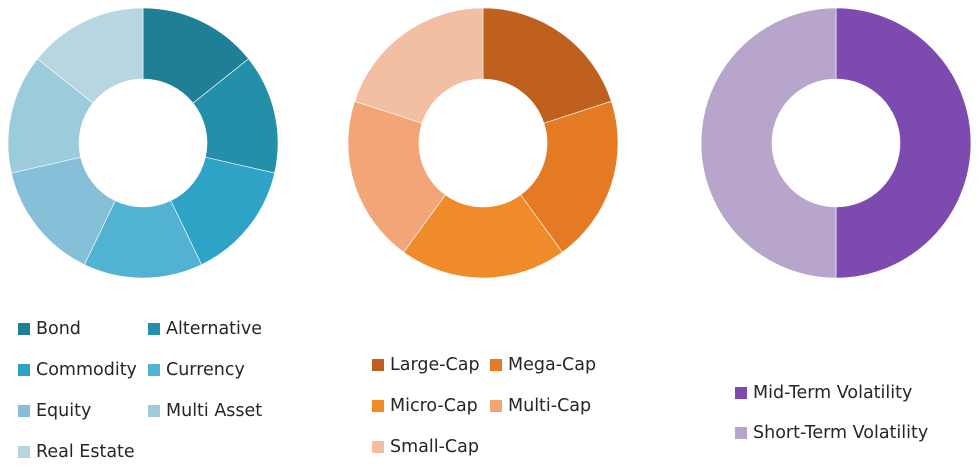 The width and height of the screenshot is (980, 472). I want to click on legend-label: Commodity, so click(86, 370).